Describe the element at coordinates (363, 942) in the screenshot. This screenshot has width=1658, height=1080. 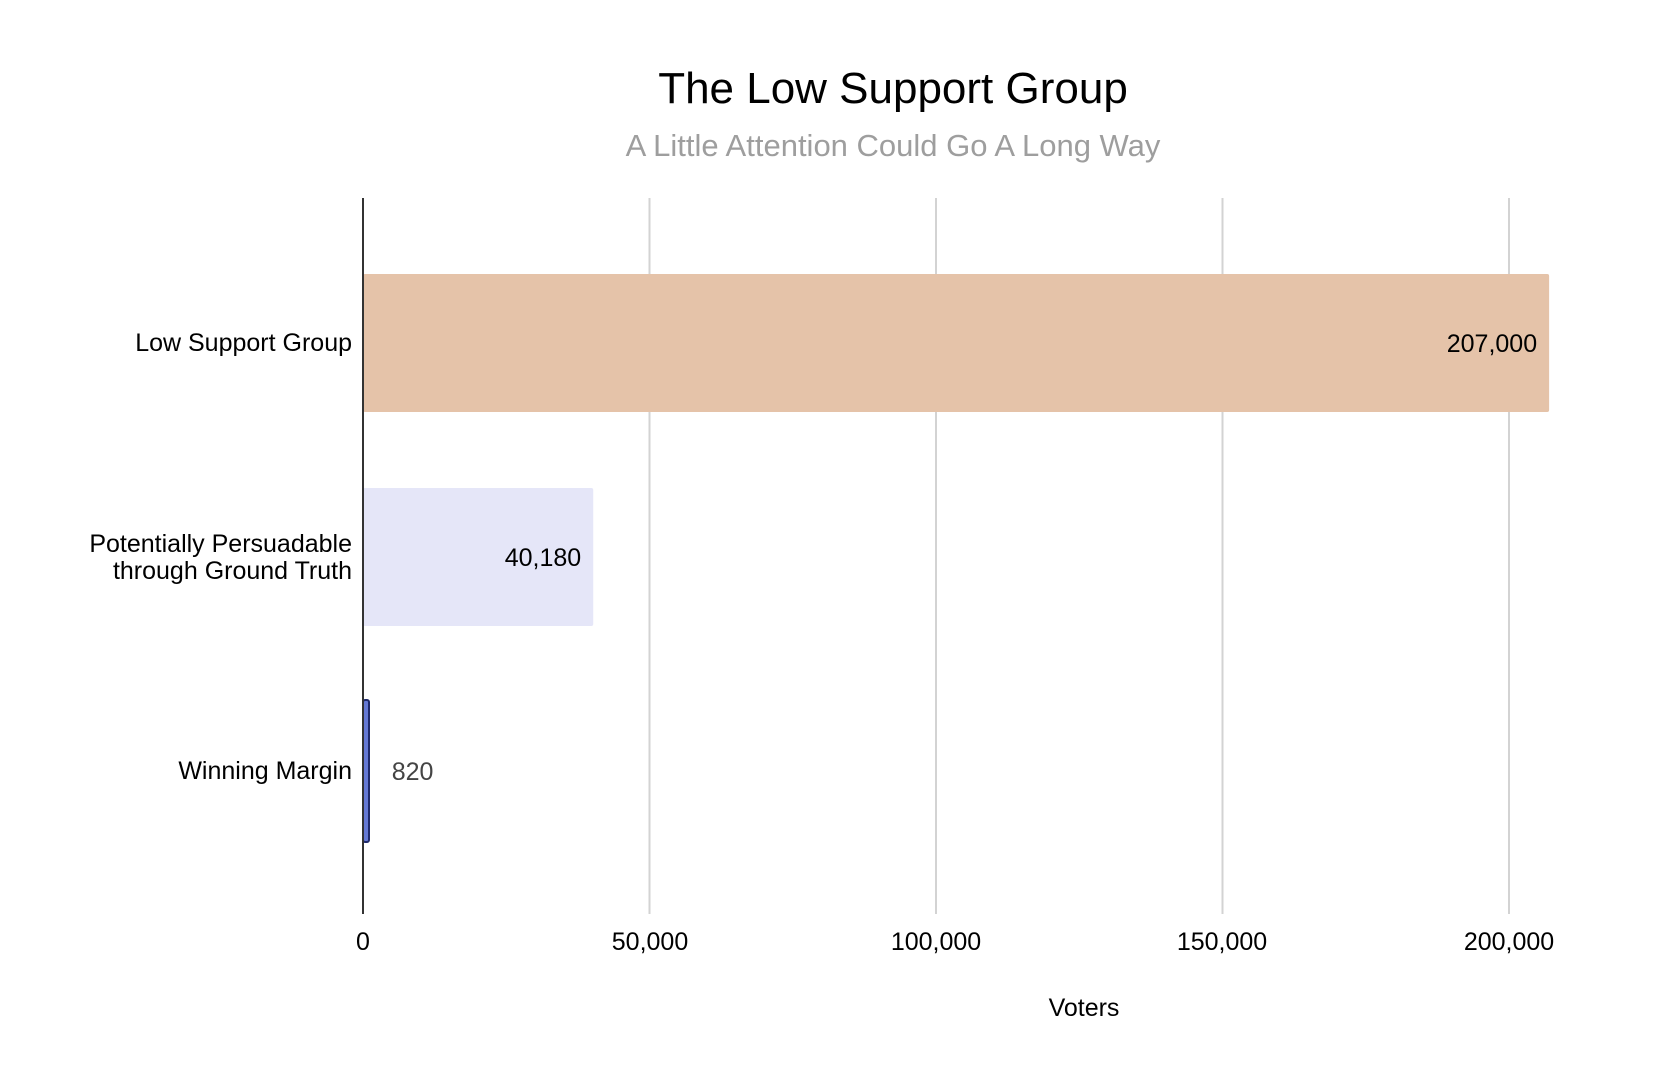
I see `x-tick-label-0: 0` at that location.